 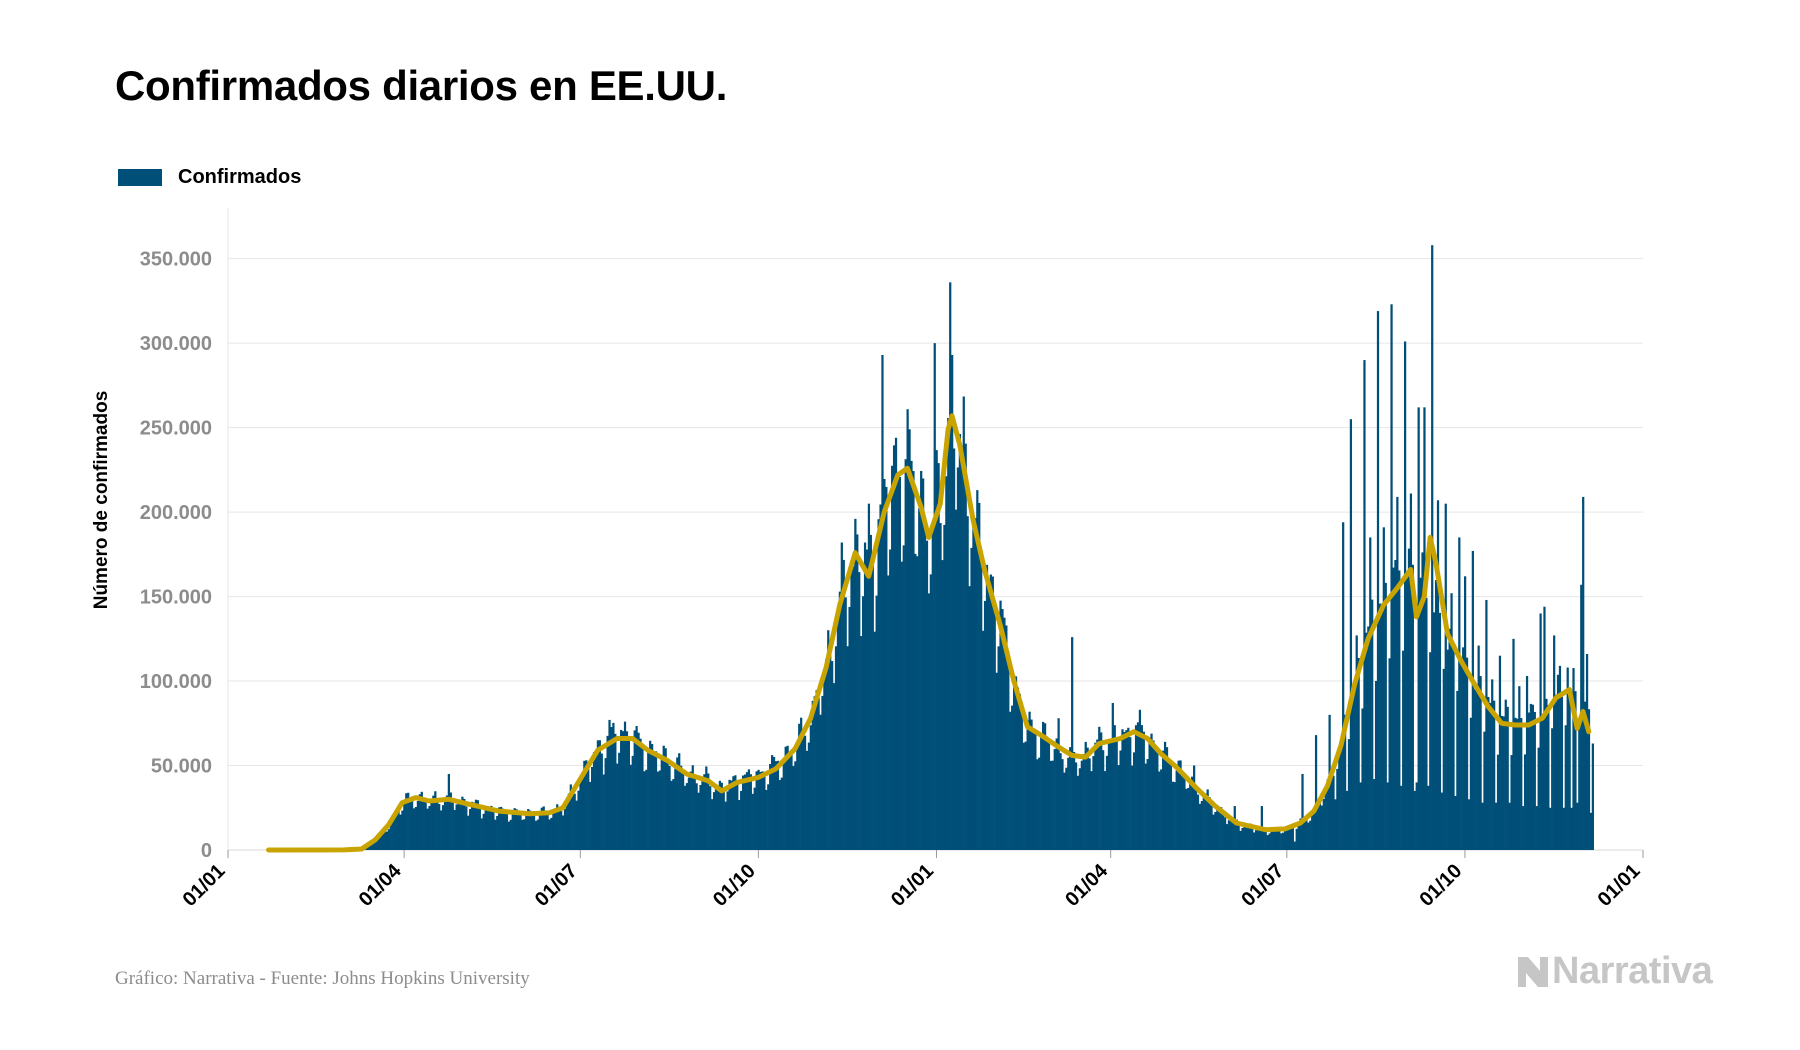 I want to click on chart-title: Confirmados diarios en EE.UU., so click(x=421, y=85).